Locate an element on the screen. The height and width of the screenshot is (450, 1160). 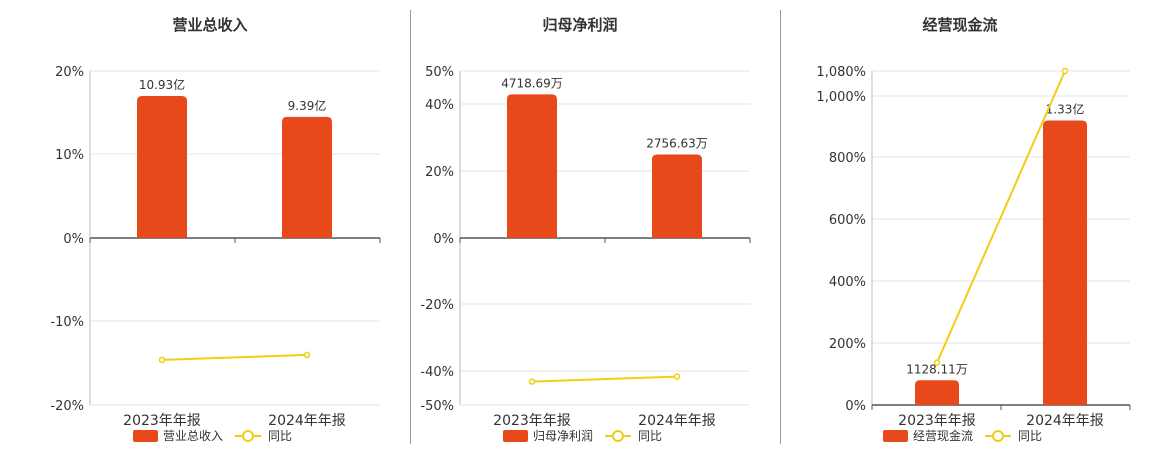
bar-value-label: 4718.69万 is located at coordinates (532, 83).